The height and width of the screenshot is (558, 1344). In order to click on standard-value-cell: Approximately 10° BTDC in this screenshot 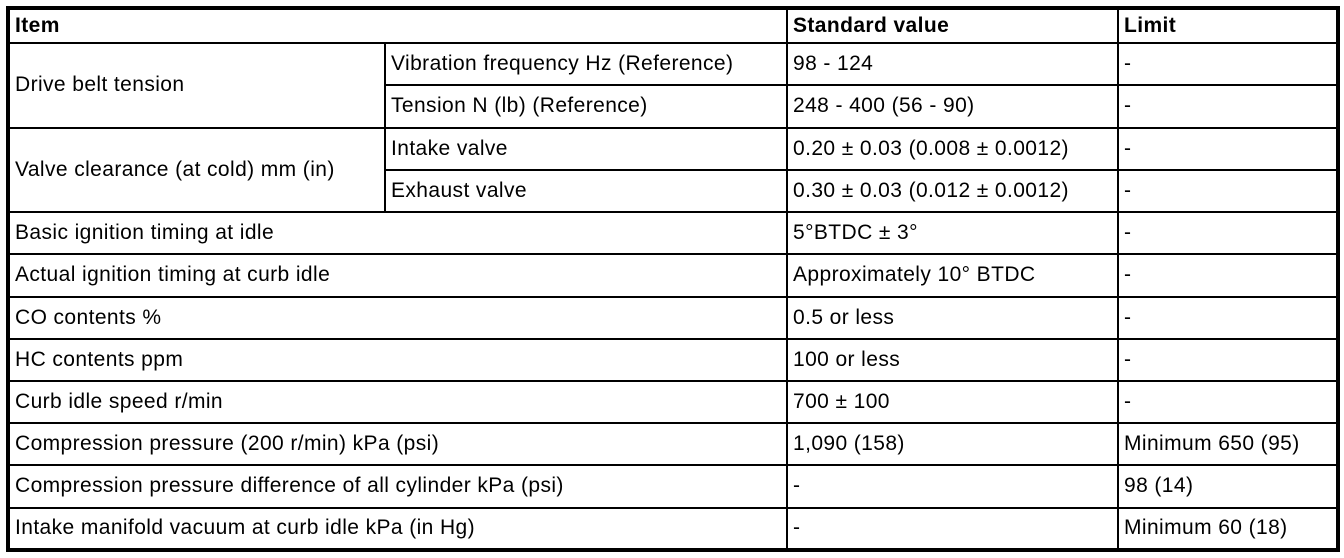, I will do `click(952, 275)`.